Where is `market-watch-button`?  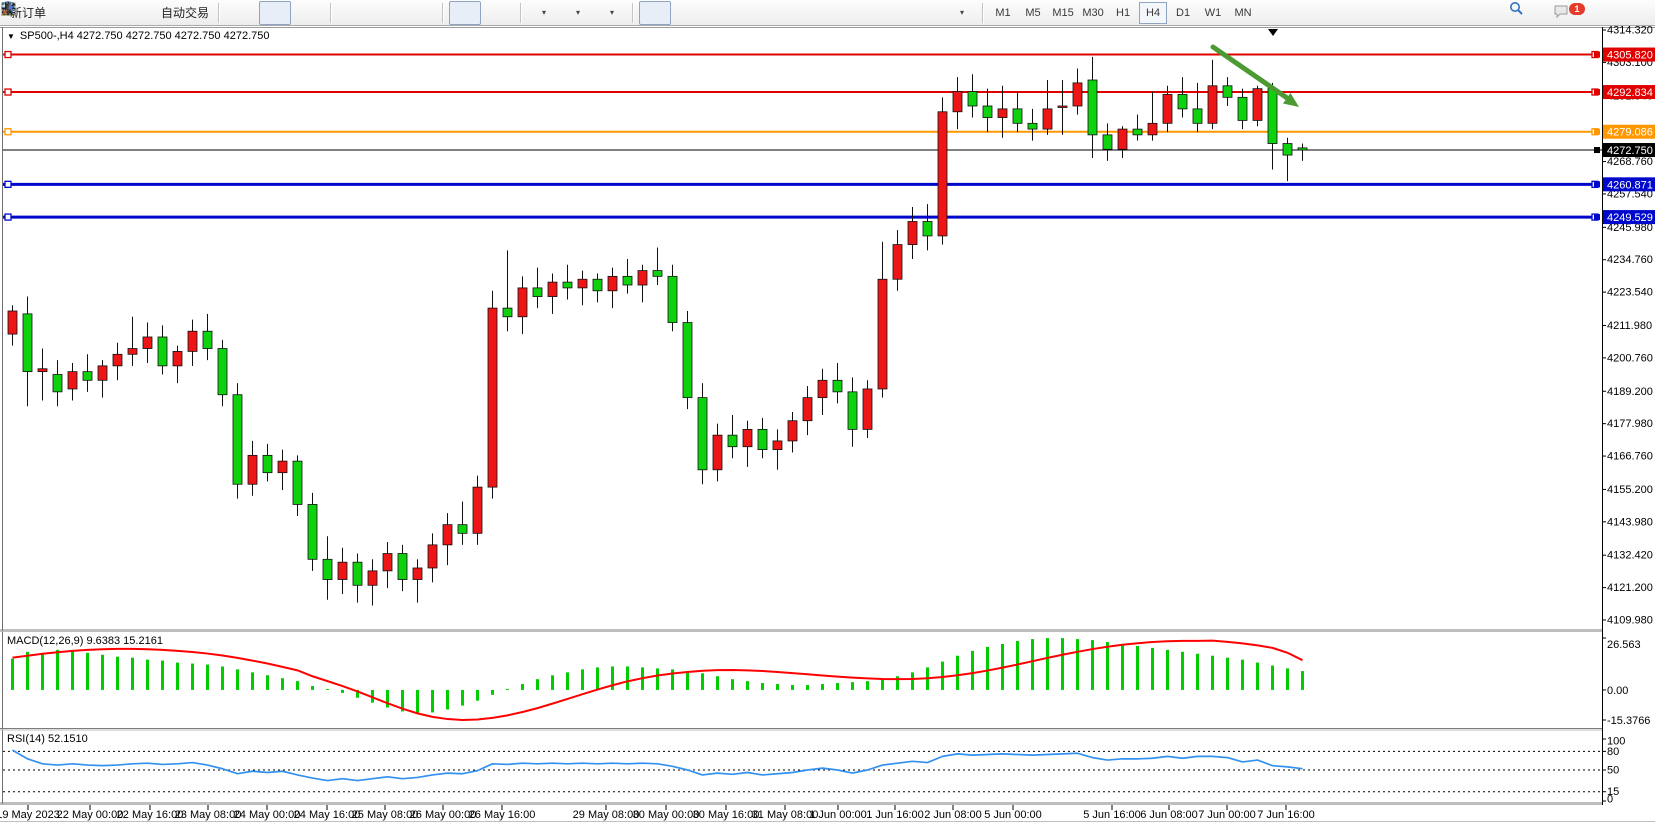
market-watch-button is located at coordinates (59, 13).